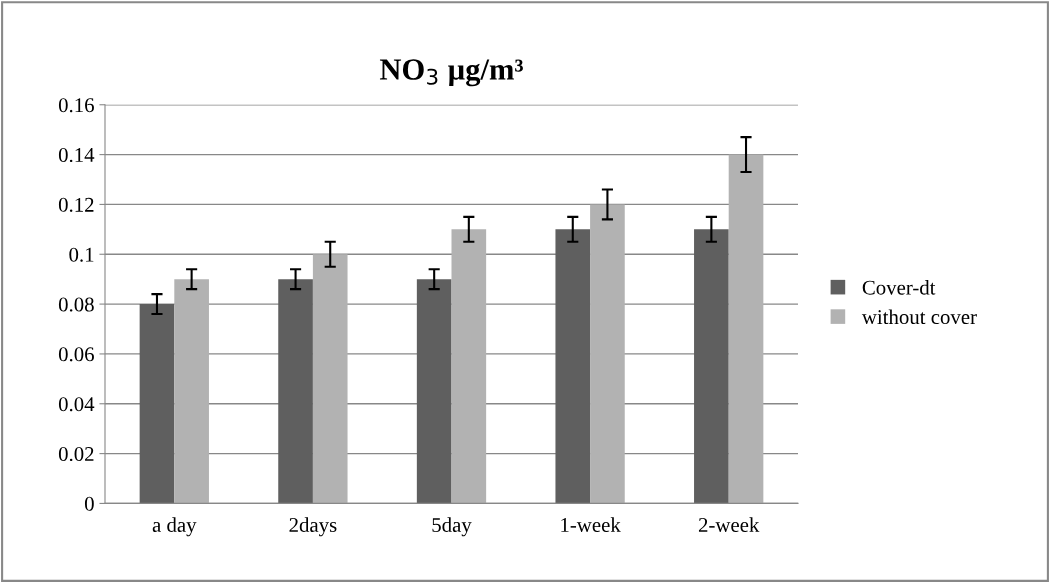 The height and width of the screenshot is (582, 1050). I want to click on y-tick-label: 0.06, so click(76, 354).